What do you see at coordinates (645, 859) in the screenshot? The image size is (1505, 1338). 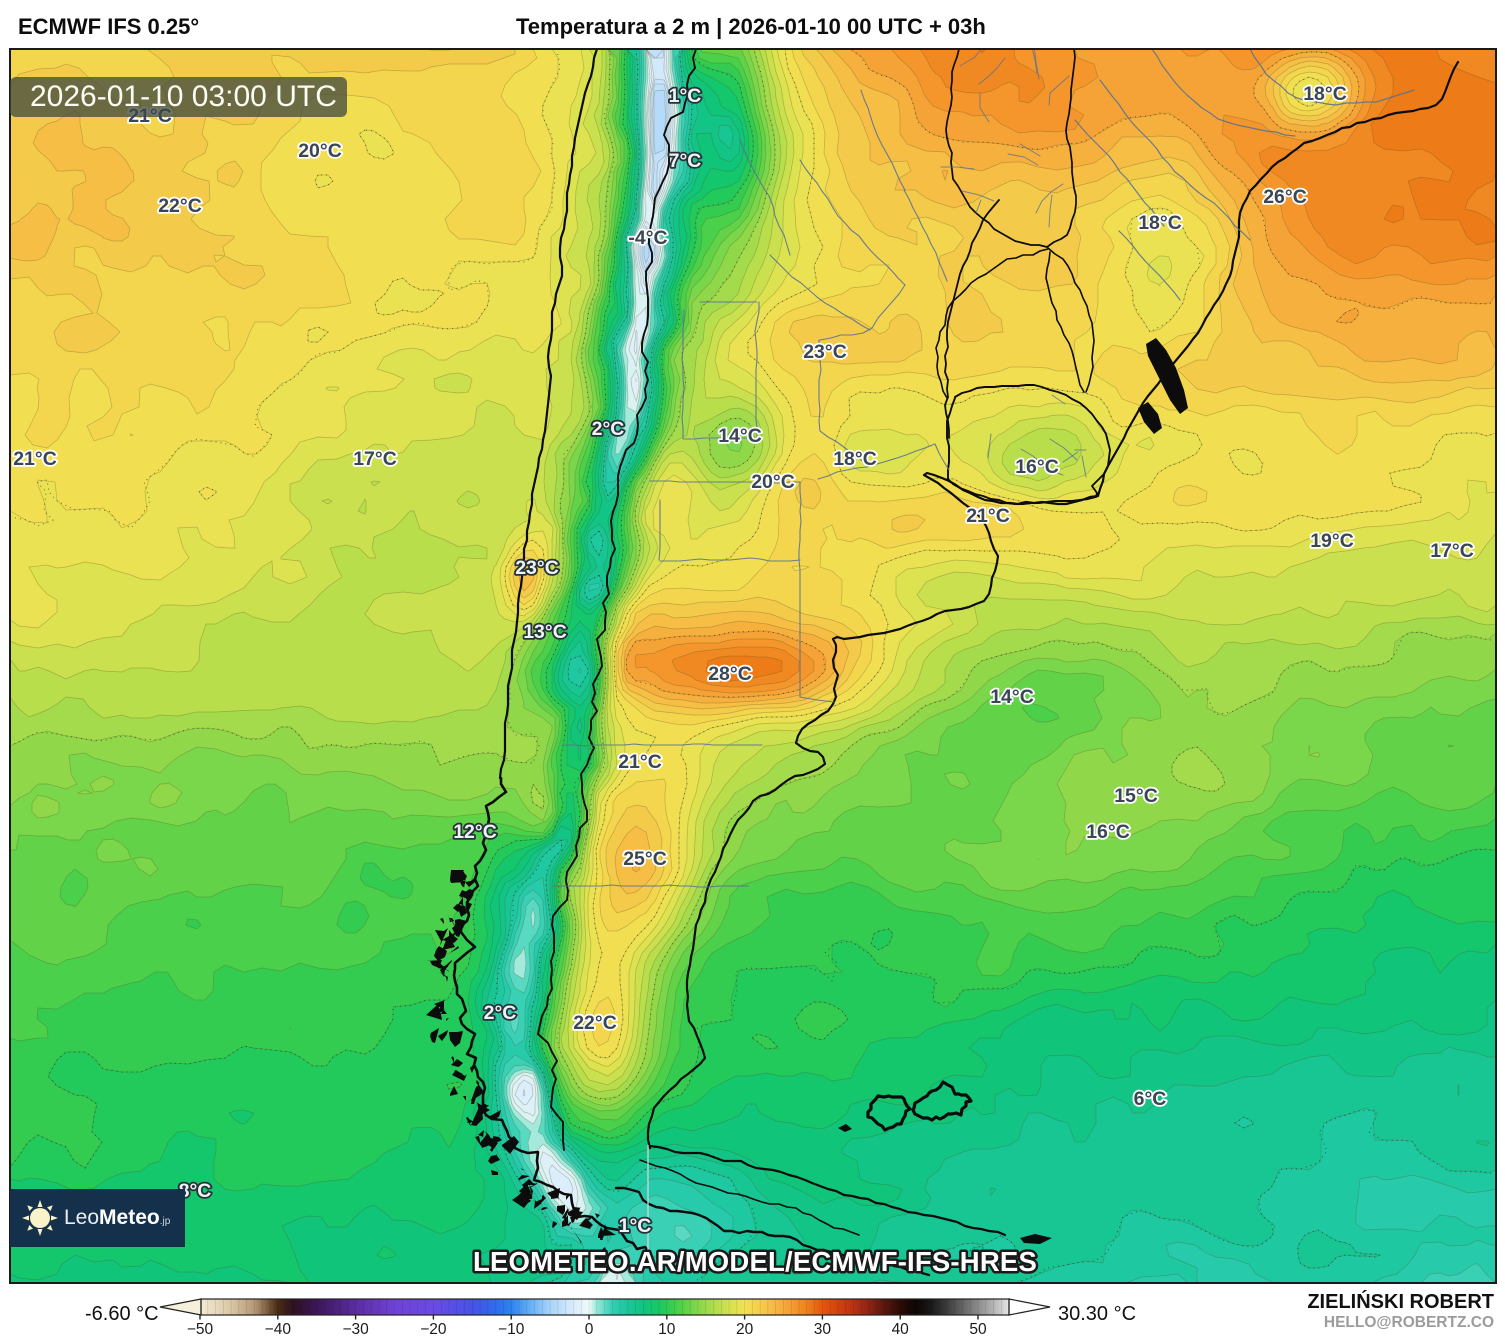 I see `svg-text: 25°C` at bounding box center [645, 859].